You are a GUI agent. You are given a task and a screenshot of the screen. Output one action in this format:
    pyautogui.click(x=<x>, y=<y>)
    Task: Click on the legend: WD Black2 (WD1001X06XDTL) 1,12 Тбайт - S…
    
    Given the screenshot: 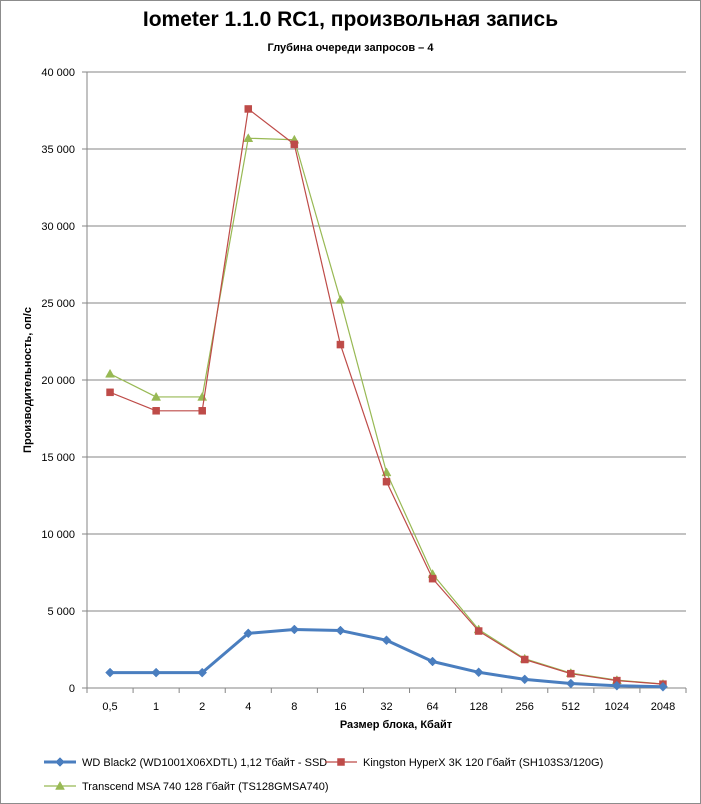 What is the action you would take?
    pyautogui.click(x=323, y=775)
    